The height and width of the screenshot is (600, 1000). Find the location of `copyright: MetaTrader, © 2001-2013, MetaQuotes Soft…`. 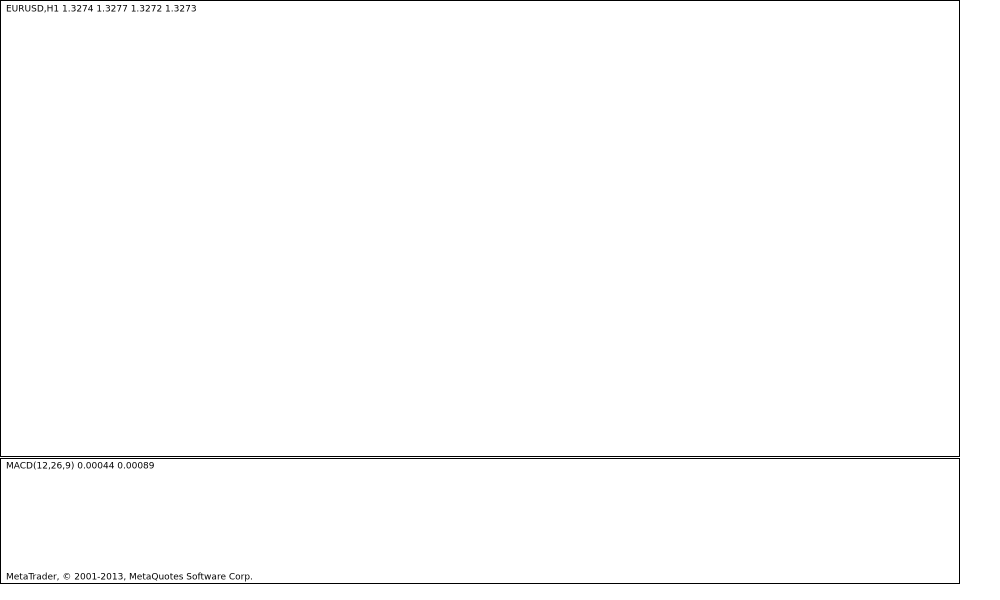

copyright: MetaTrader, © 2001-2013, MetaQuotes Soft… is located at coordinates (129, 578).